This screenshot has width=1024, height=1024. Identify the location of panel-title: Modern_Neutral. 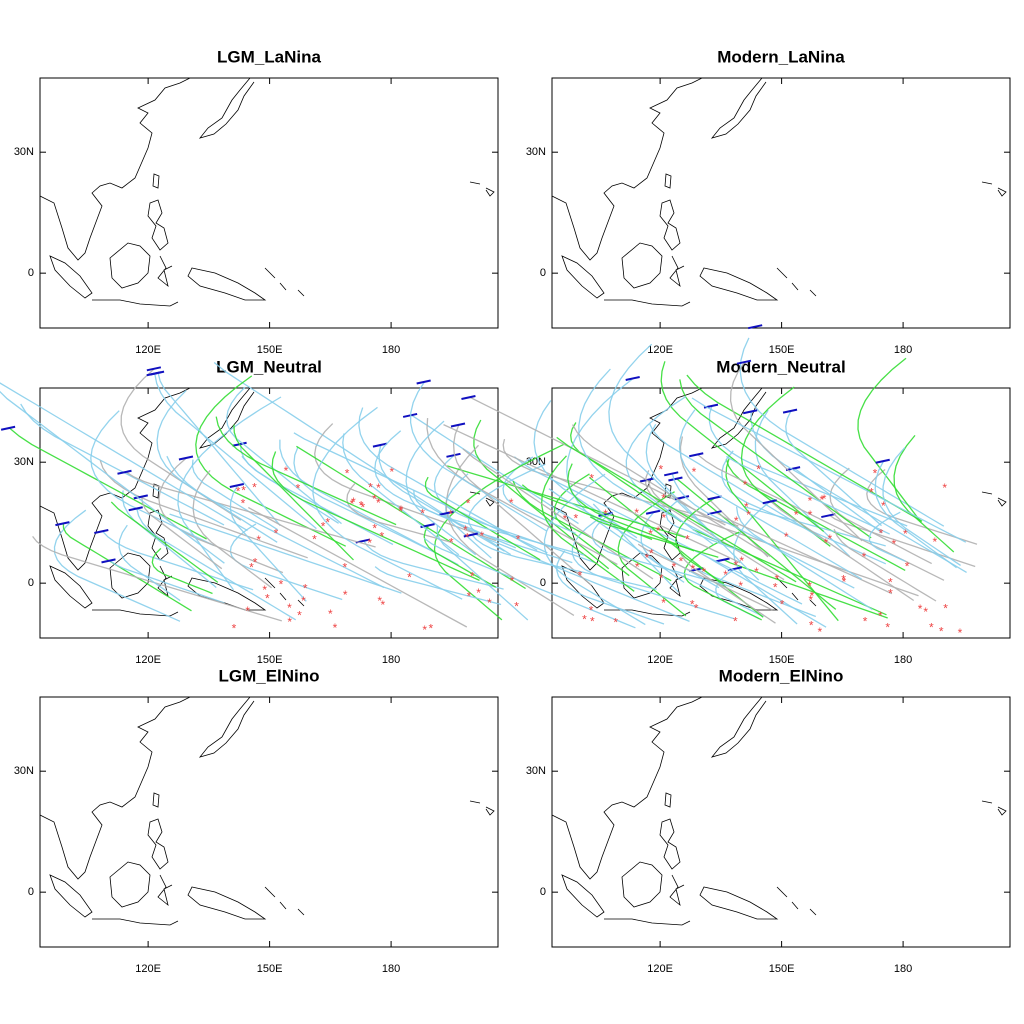
(780, 366).